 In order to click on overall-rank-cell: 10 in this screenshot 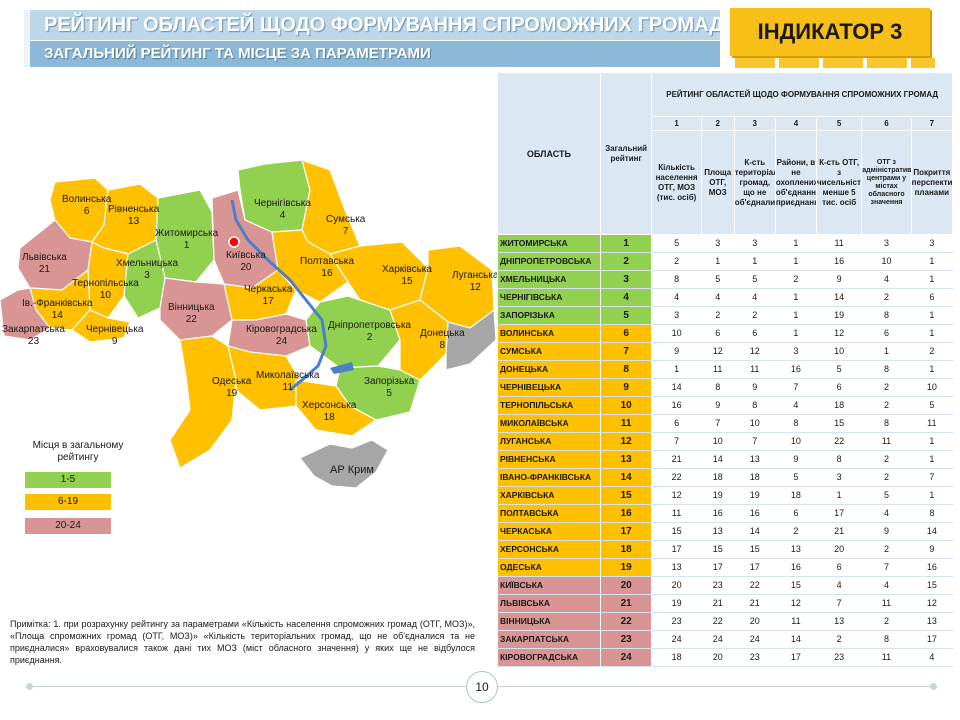, I will do `click(626, 405)`.